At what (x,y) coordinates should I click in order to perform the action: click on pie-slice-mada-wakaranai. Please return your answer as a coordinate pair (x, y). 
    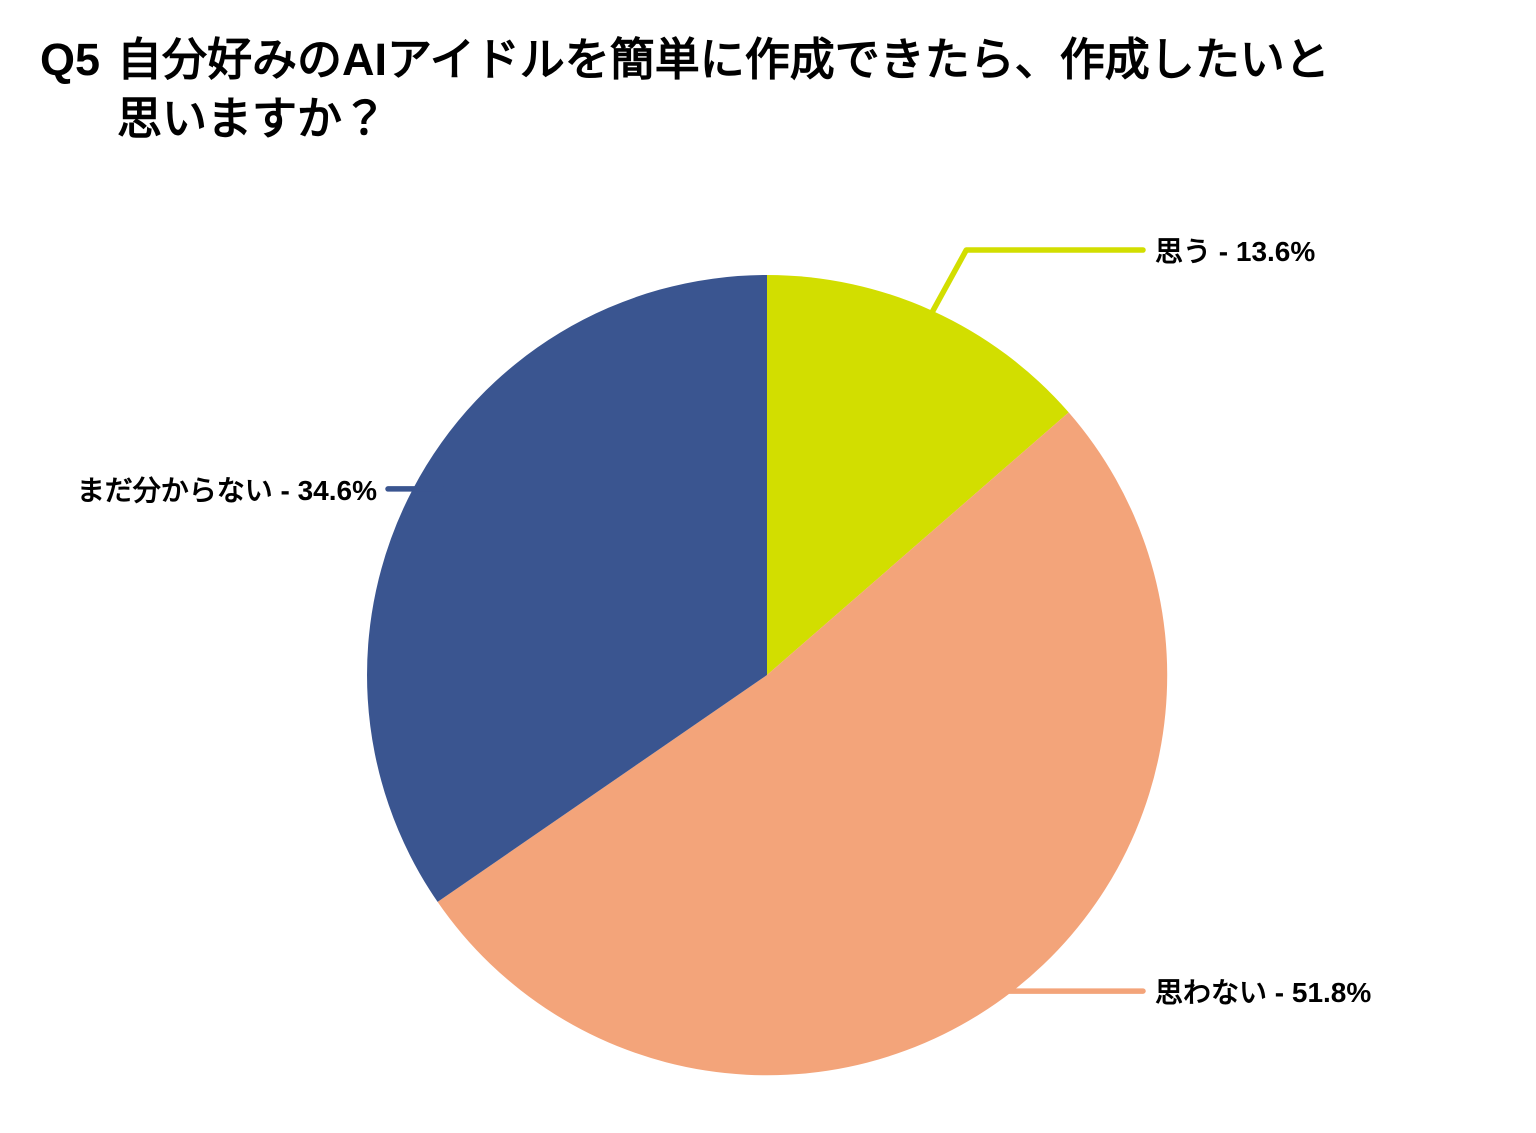
    Looking at the image, I should click on (567, 588).